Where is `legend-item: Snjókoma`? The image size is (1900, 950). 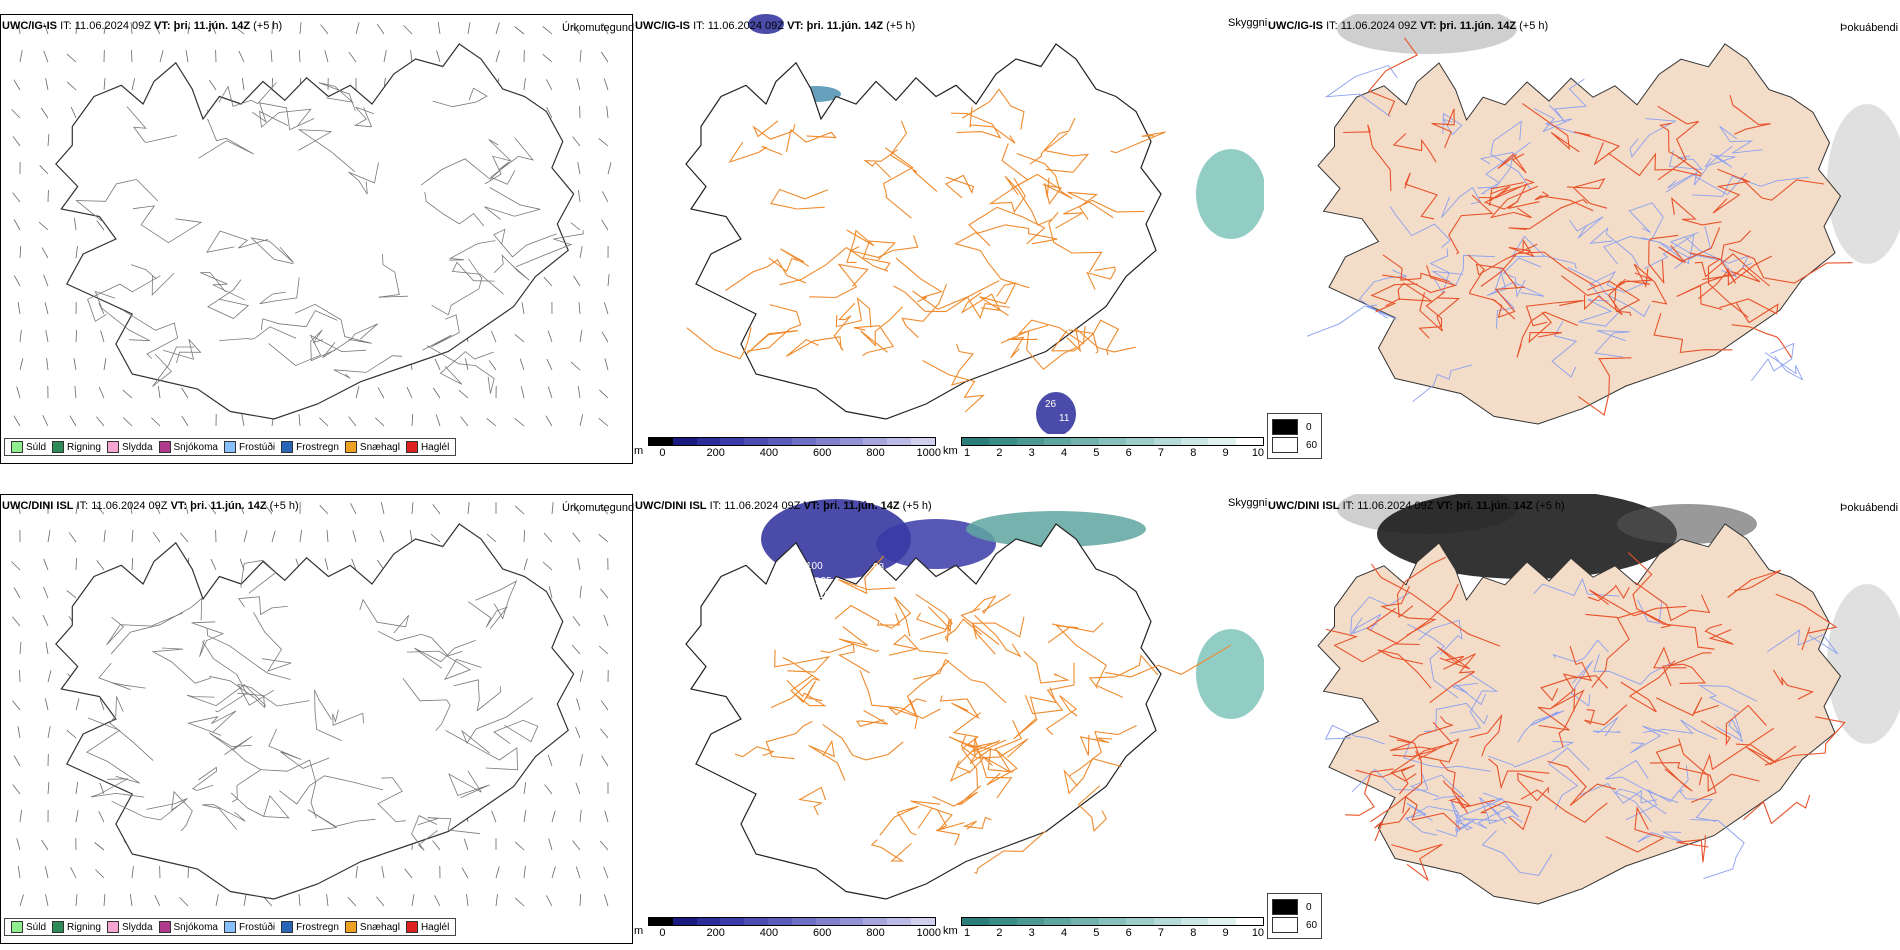 legend-item: Snjókoma is located at coordinates (188, 927).